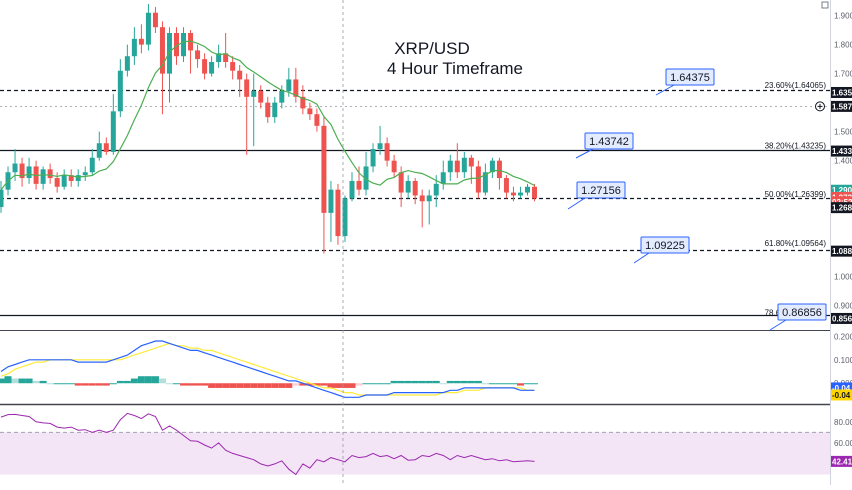 This screenshot has width=852, height=490. Describe the element at coordinates (841, 395) in the screenshot. I see `badge-text: -0.04` at that location.